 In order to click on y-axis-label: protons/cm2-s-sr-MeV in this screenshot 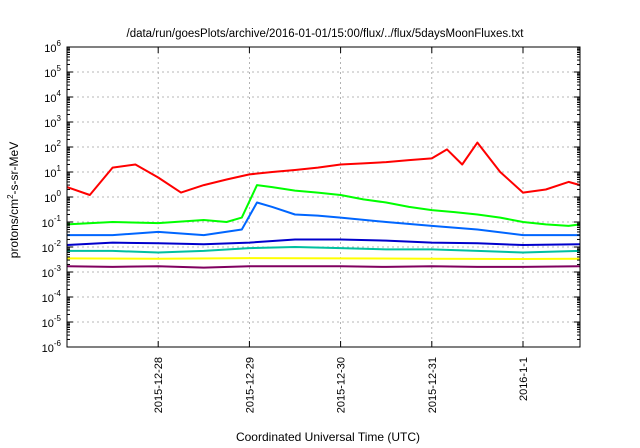, I will do `click(13, 200)`.